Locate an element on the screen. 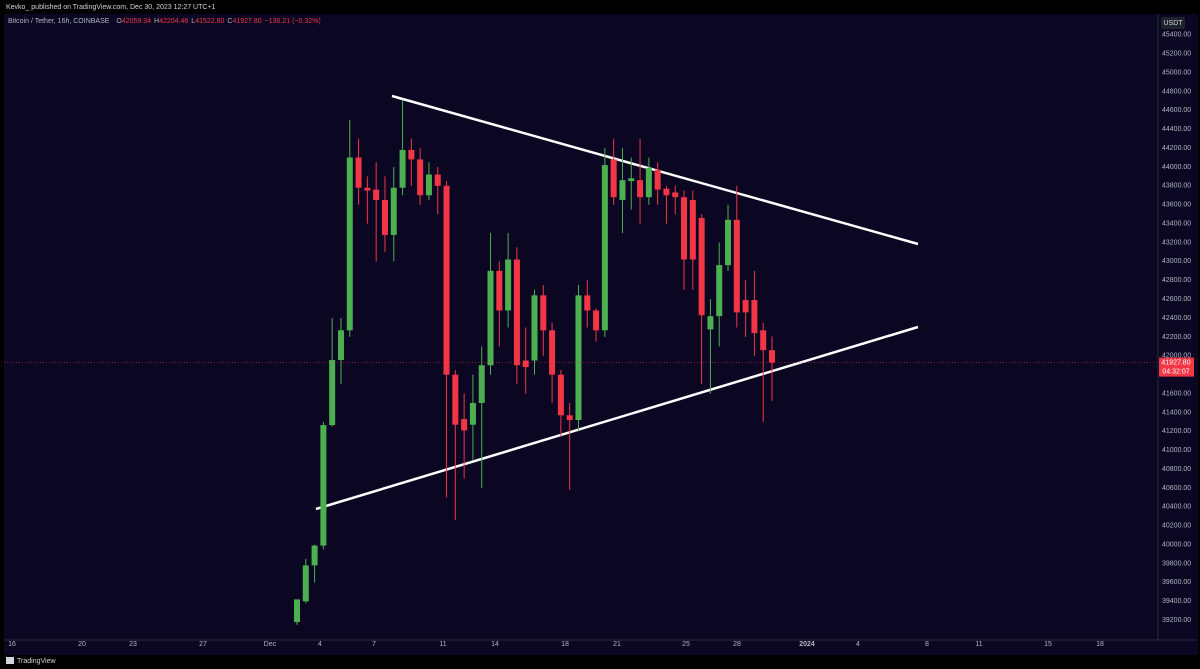 The width and height of the screenshot is (1200, 669). y-tick-label: 44200.00 is located at coordinates (1176, 148).